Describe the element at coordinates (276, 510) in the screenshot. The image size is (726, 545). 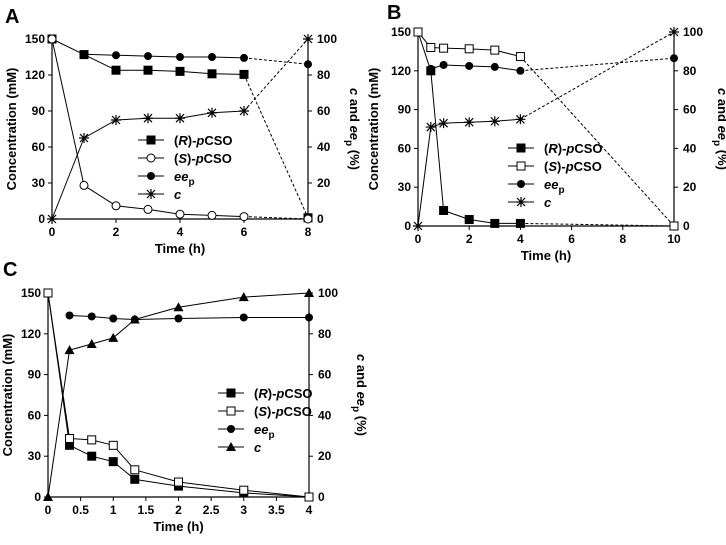
I see `x-tick-label: 3.5` at that location.